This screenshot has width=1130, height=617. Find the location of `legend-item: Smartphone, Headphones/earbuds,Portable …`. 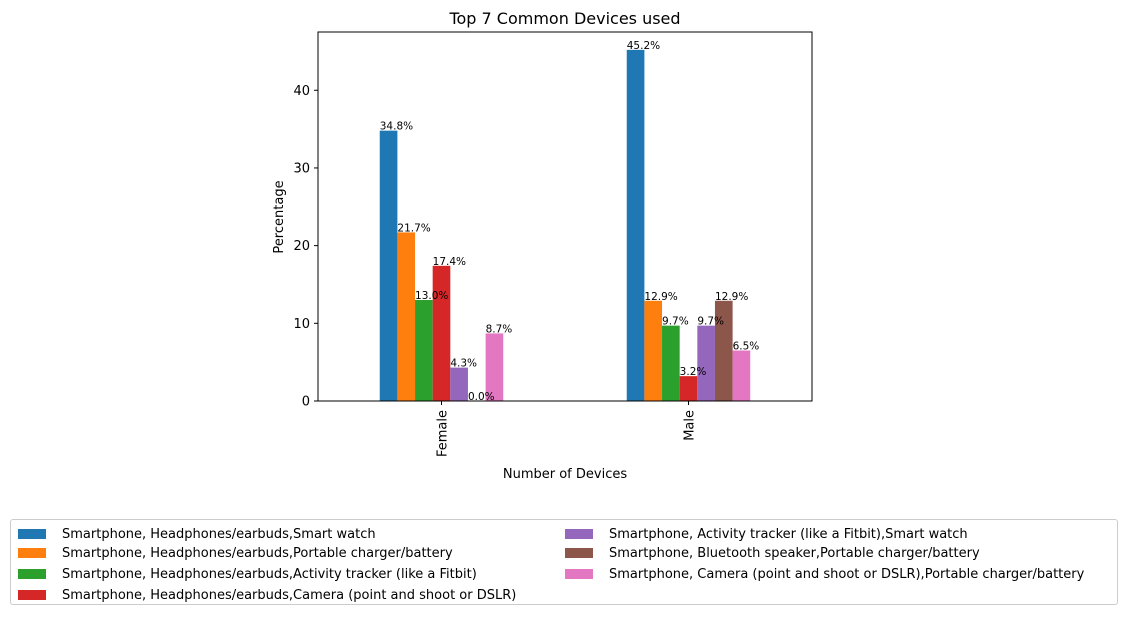

legend-item: Smartphone, Headphones/earbuds,Portable … is located at coordinates (235, 553).